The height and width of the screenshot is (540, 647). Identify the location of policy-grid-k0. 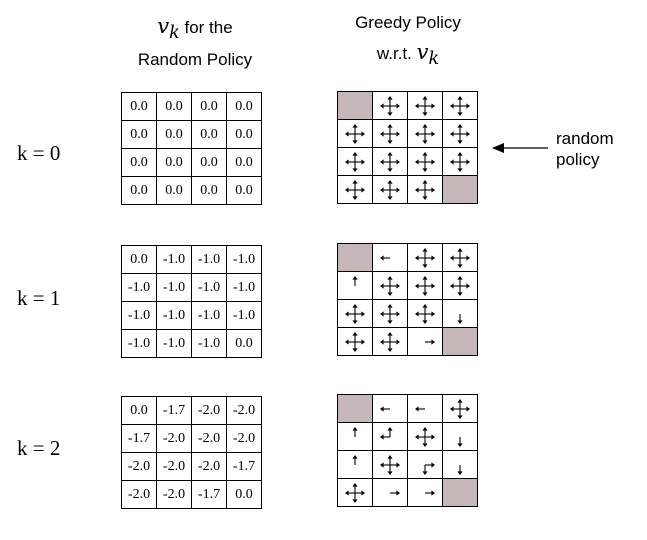
(407, 147).